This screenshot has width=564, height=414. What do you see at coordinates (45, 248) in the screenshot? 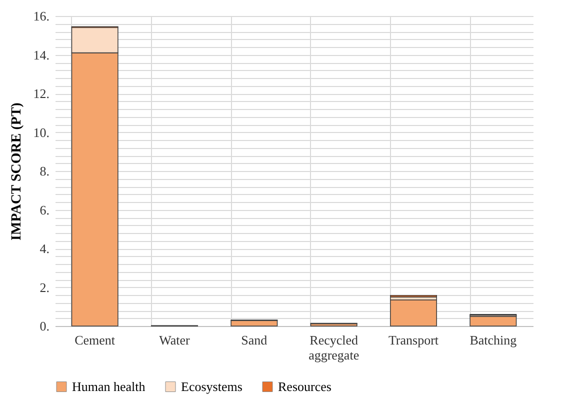
I see `y-tick-label: 4.` at bounding box center [45, 248].